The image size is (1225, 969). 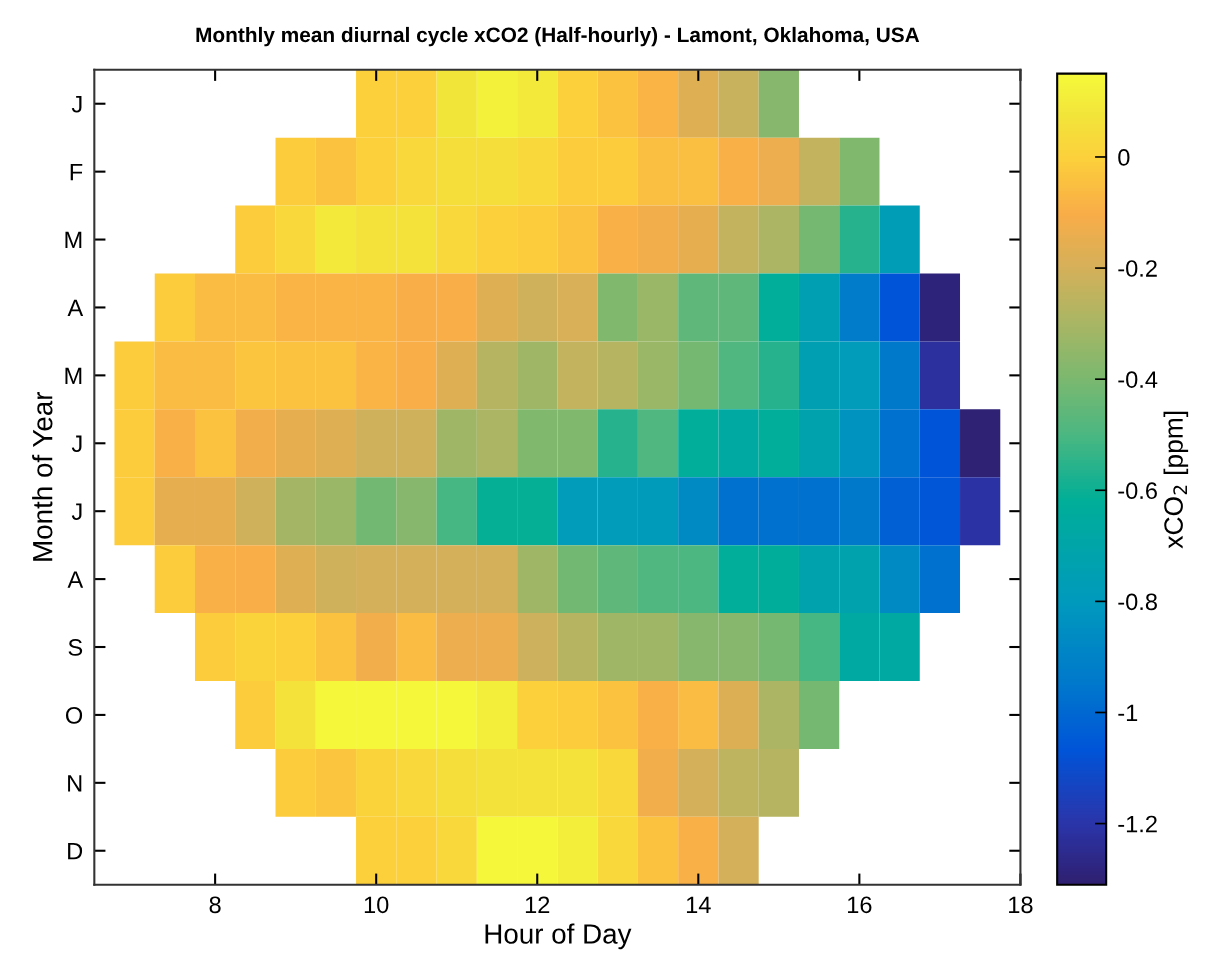 I want to click on x-axis-title: Hour of Day, so click(x=558, y=936).